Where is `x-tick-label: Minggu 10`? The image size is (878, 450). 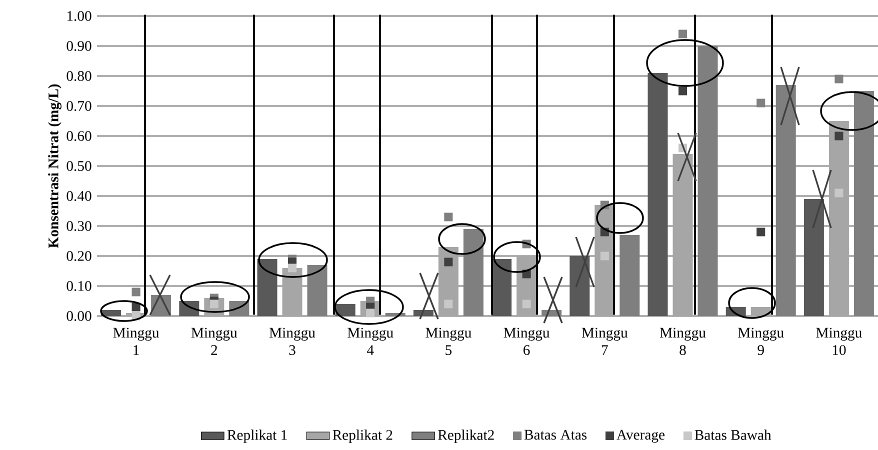 x-tick-label: Minggu 10 is located at coordinates (839, 342).